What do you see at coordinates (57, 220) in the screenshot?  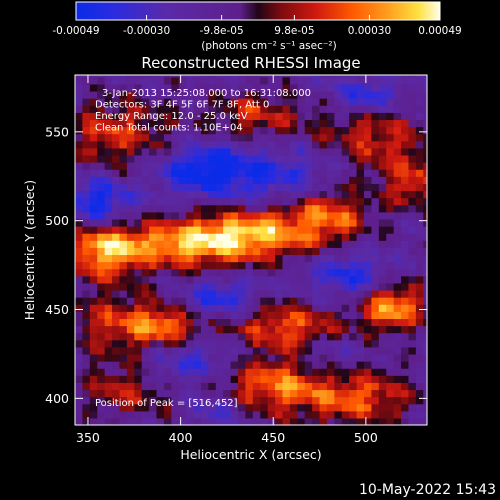 I see `y-tick-label: 500` at bounding box center [57, 220].